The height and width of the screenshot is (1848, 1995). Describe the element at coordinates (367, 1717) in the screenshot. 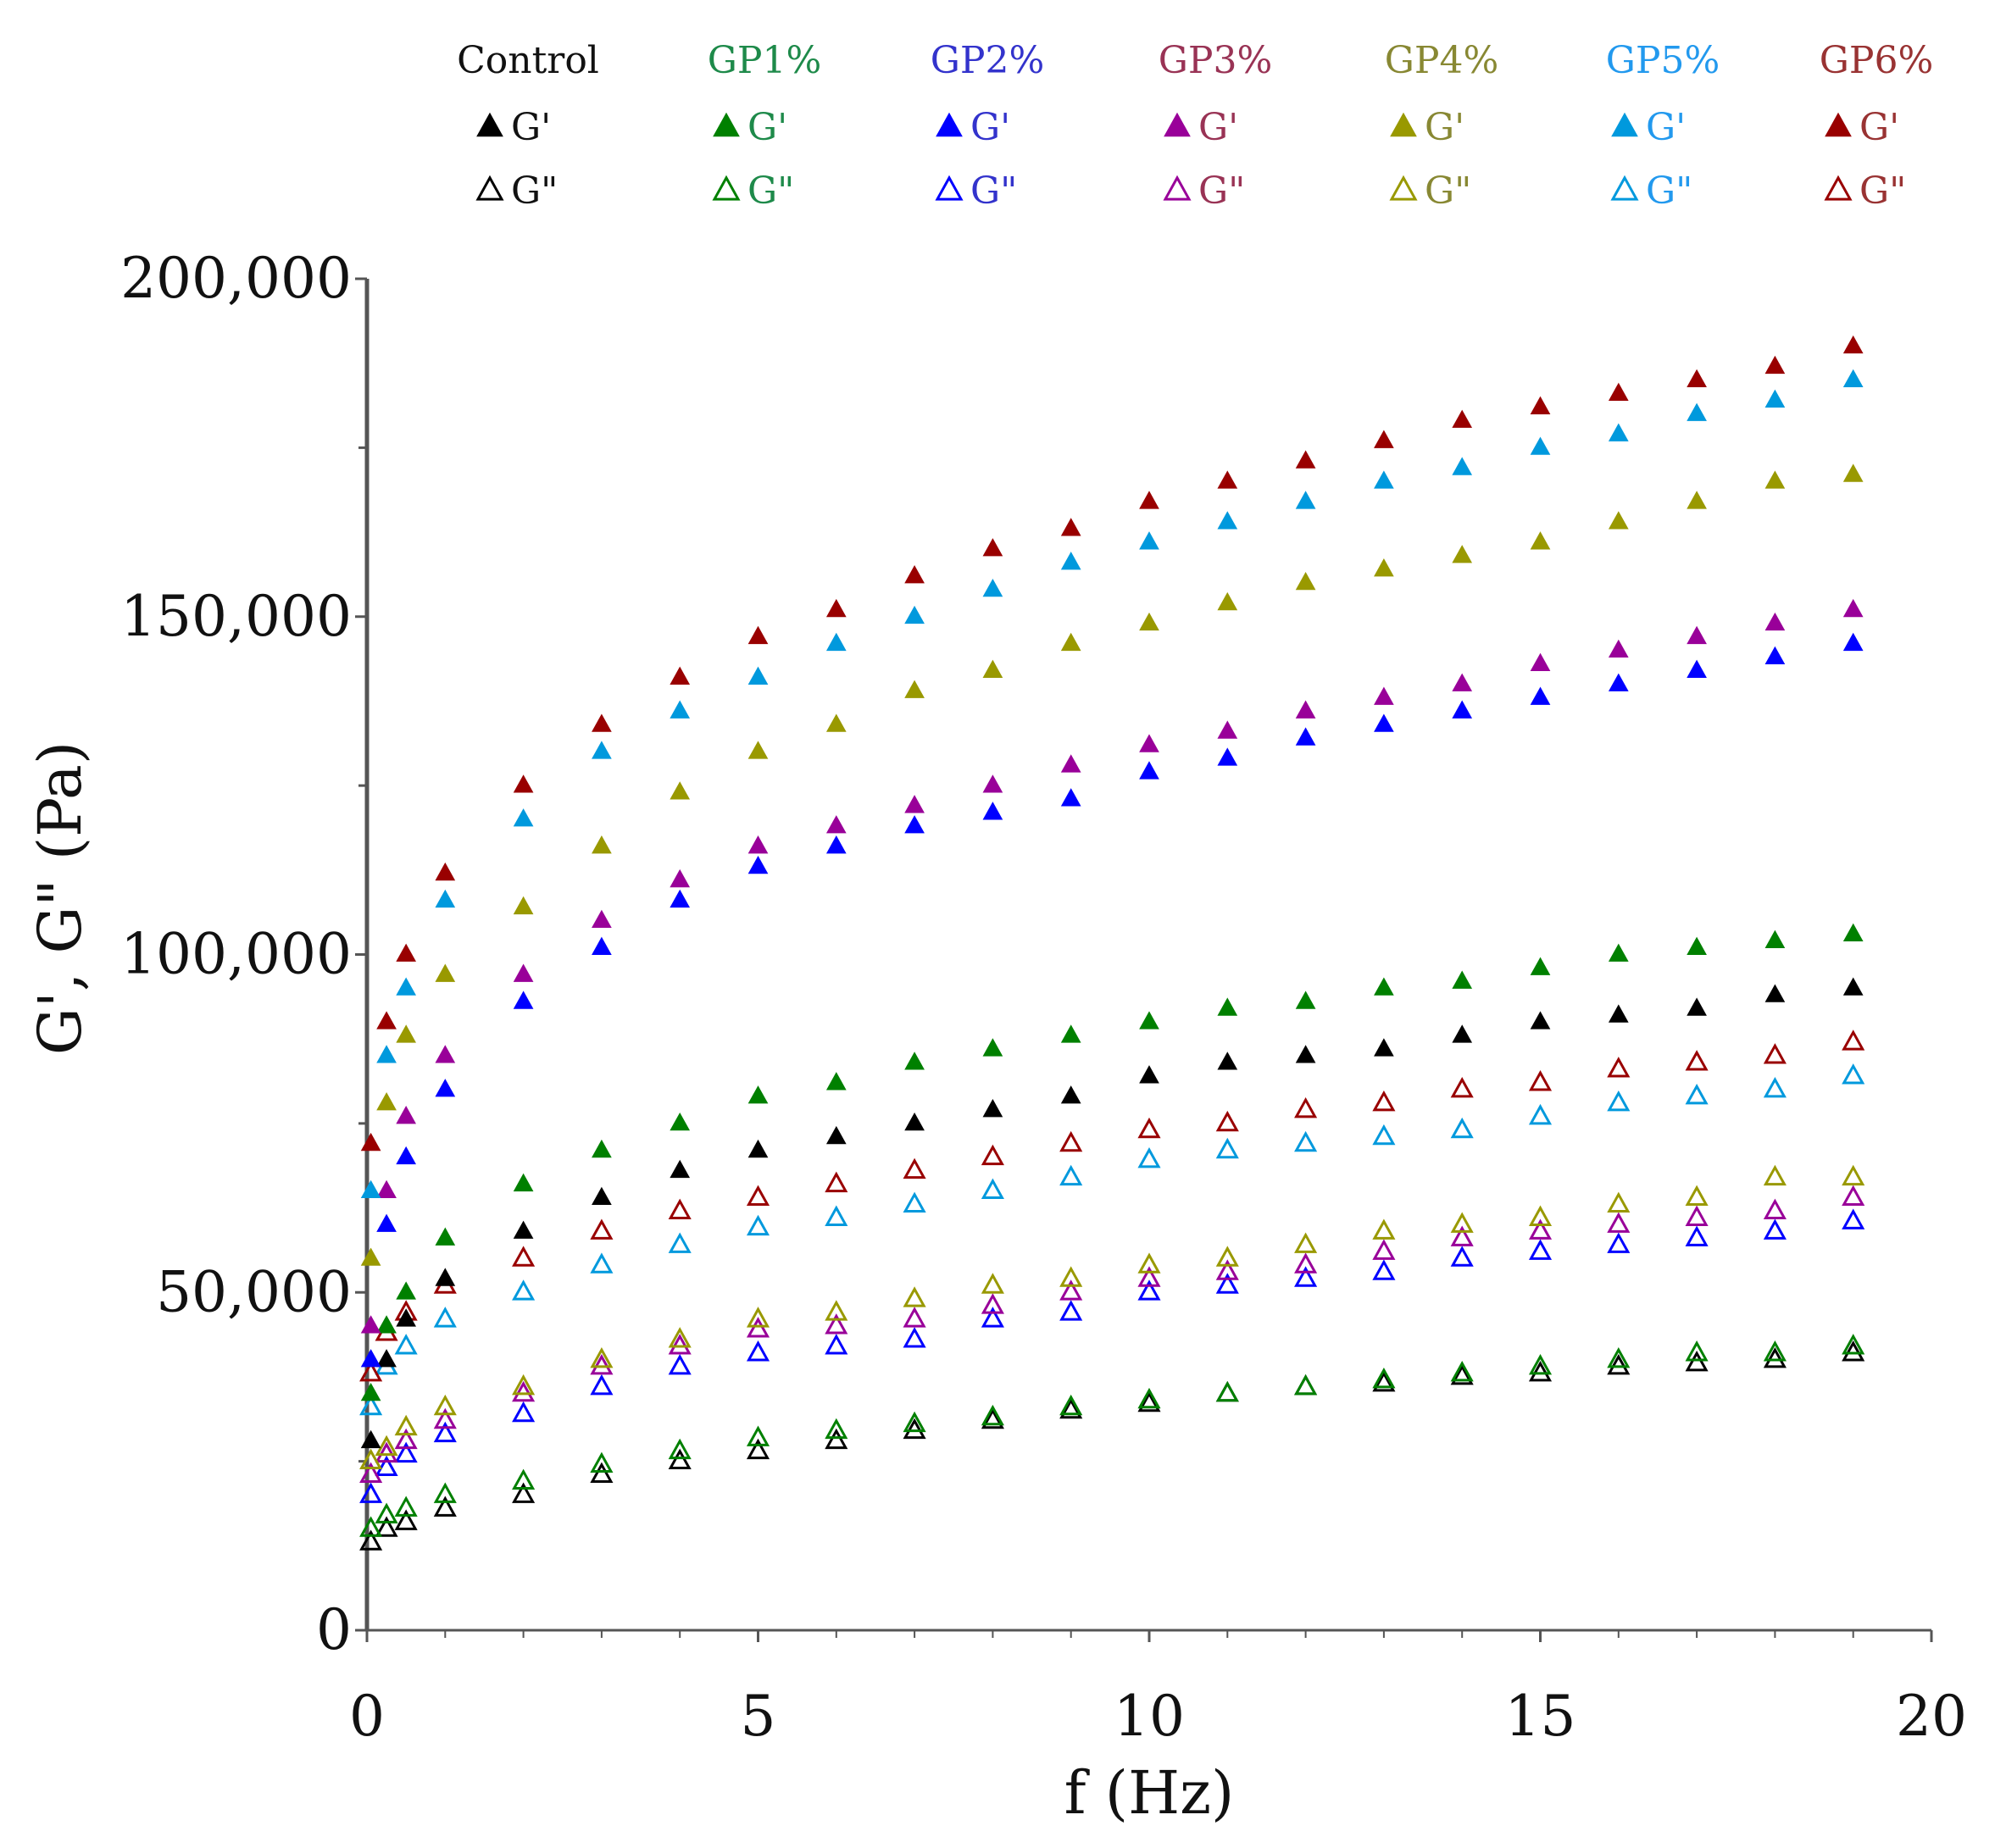

I see `x-tick-label: 0` at that location.